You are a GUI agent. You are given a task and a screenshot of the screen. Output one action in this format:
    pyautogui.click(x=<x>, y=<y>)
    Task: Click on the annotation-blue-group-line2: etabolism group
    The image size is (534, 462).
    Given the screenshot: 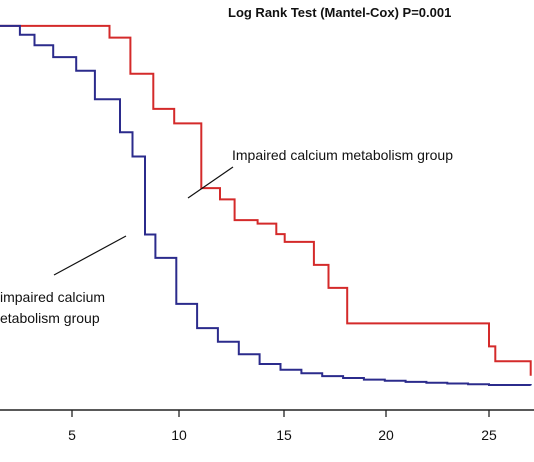 What is the action you would take?
    pyautogui.click(x=50, y=318)
    